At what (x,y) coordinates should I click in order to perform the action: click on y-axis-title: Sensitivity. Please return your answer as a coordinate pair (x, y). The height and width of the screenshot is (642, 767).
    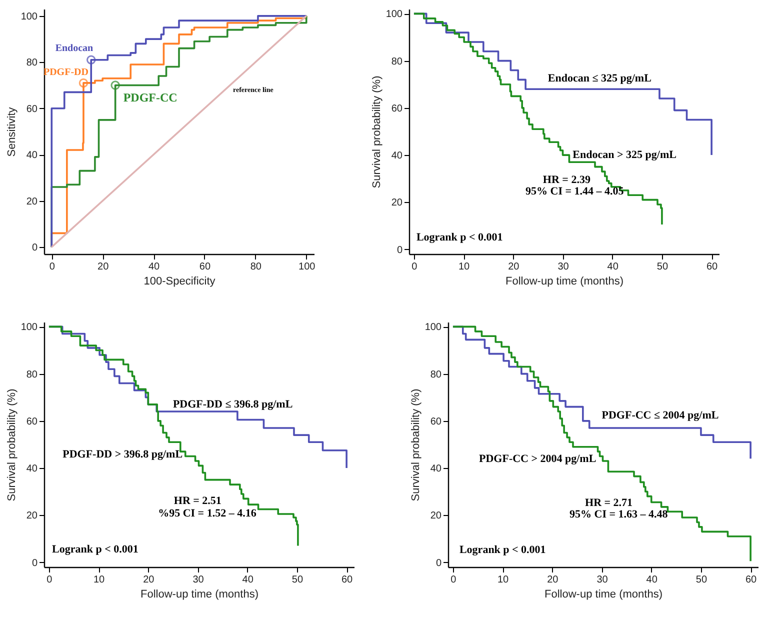
    Looking at the image, I should click on (12, 131).